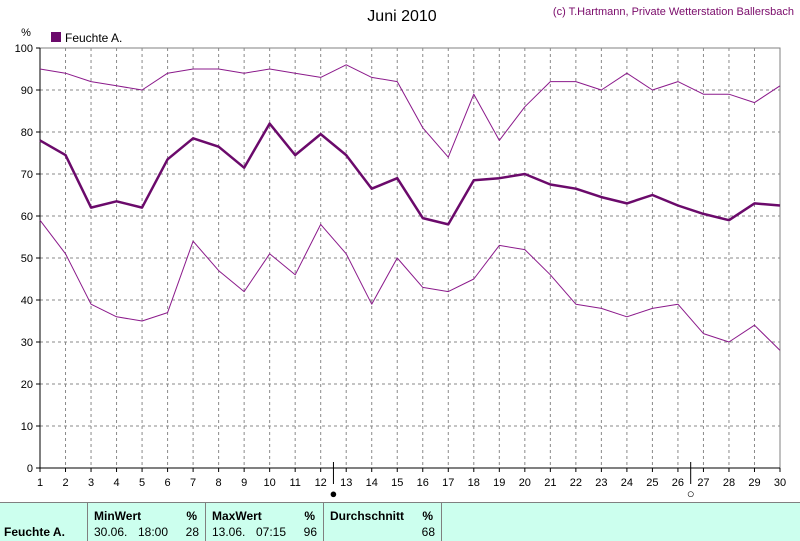  I want to click on y-tick-label: 70, so click(27, 175).